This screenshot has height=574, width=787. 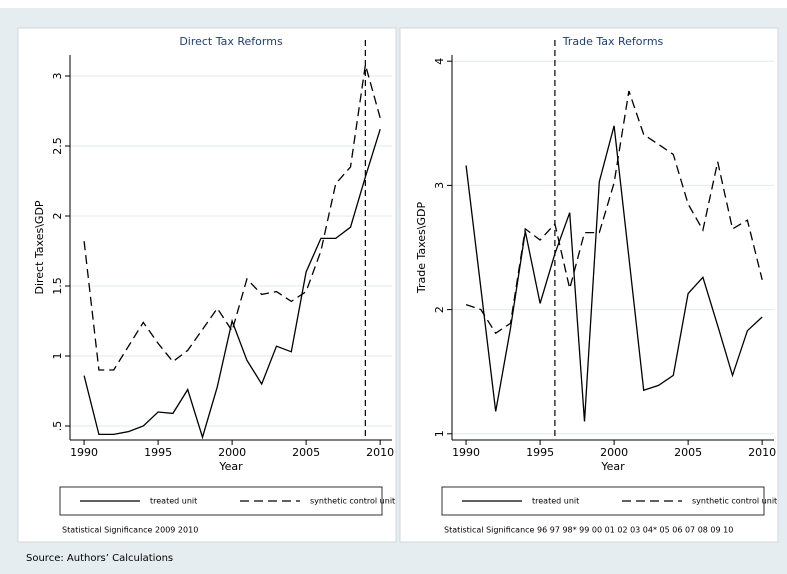 What do you see at coordinates (57, 146) in the screenshot?
I see `y-tick-label: 2.5` at bounding box center [57, 146].